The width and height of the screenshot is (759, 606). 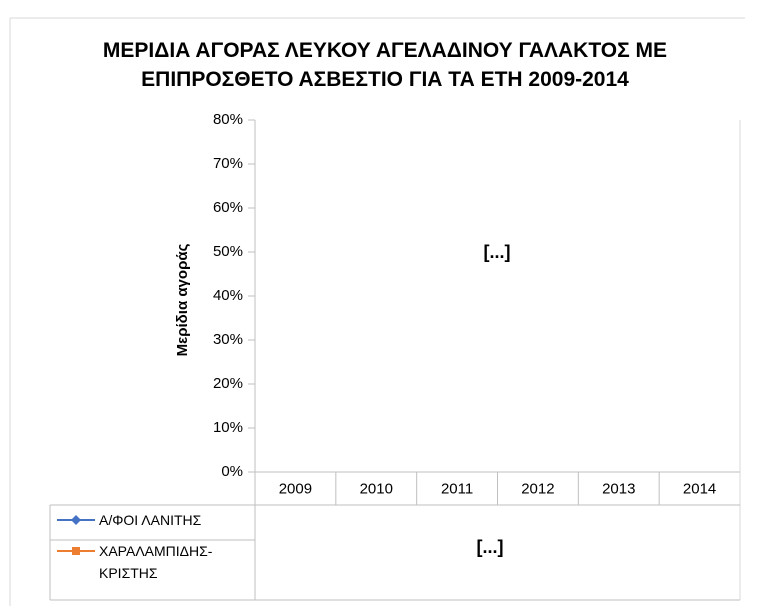 I want to click on y-tick-label: 0%, so click(x=232, y=471).